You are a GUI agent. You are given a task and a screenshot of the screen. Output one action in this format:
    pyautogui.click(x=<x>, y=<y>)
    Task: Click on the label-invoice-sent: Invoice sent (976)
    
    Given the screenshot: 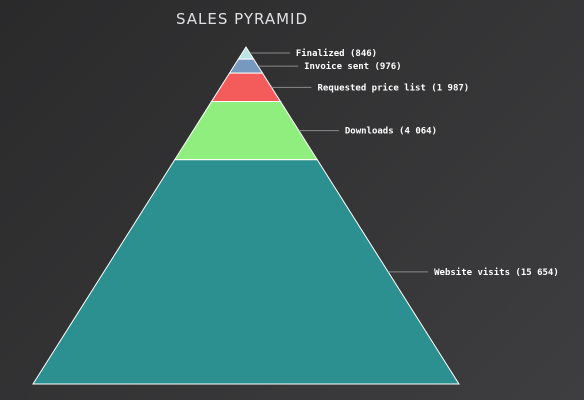 What is the action you would take?
    pyautogui.click(x=353, y=66)
    